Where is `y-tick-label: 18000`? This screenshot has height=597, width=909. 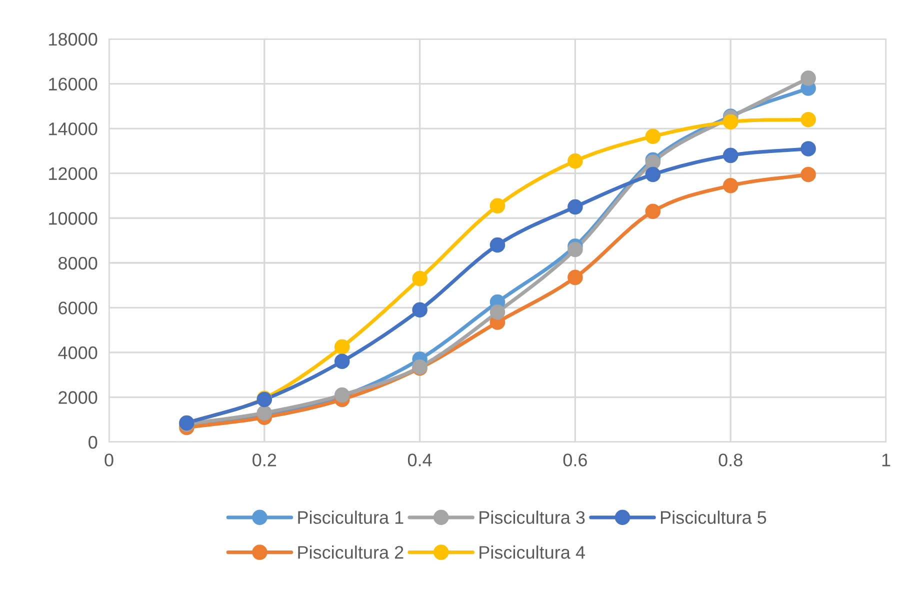
y-tick-label: 18000 is located at coordinates (73, 39).